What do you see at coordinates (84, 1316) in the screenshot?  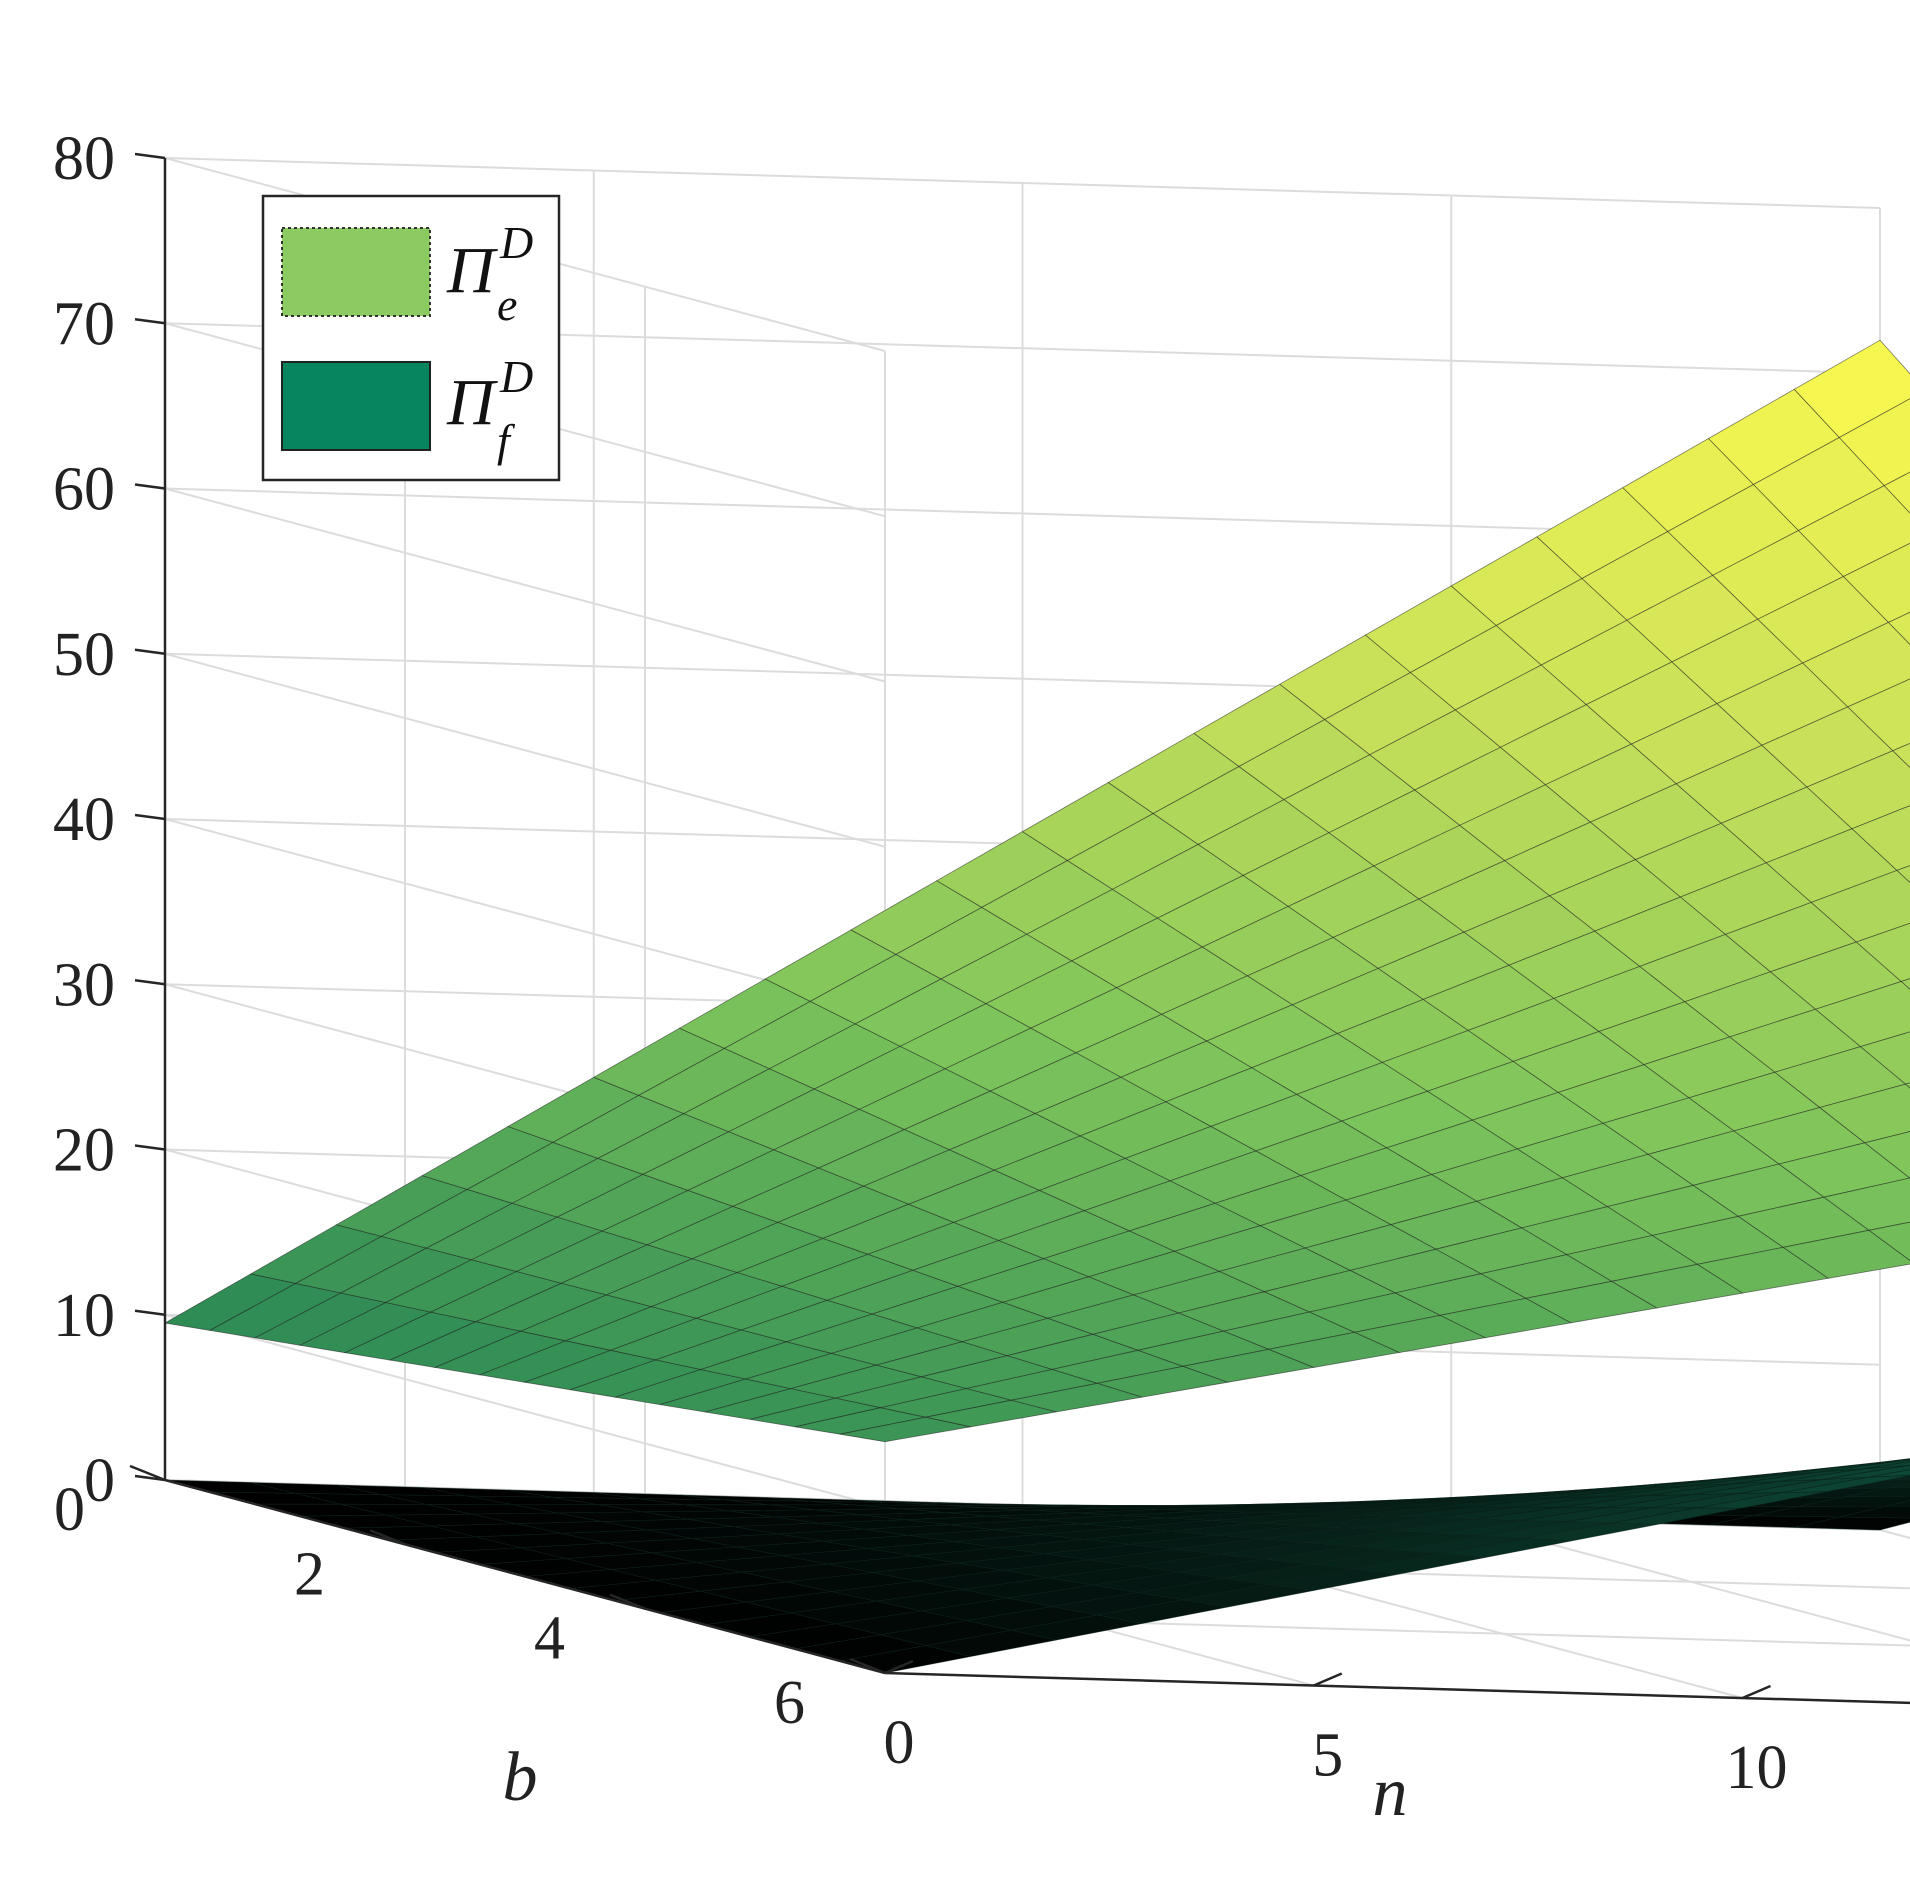 I see `z-tick-label: 10` at bounding box center [84, 1316].